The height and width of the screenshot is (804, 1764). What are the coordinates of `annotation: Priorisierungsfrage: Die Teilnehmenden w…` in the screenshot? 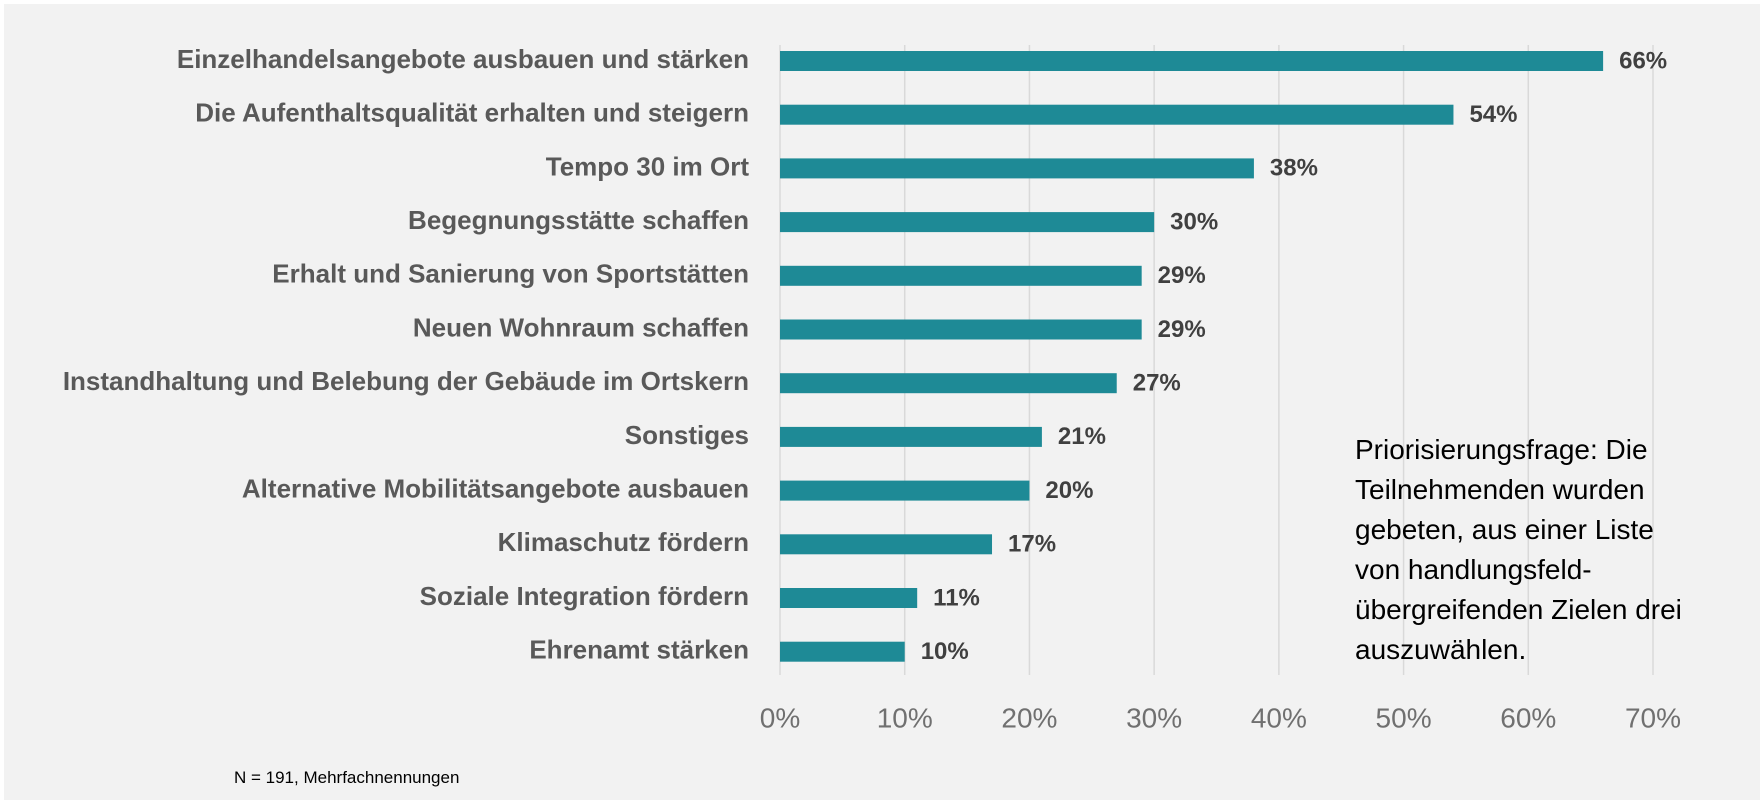 It's located at (1518, 549).